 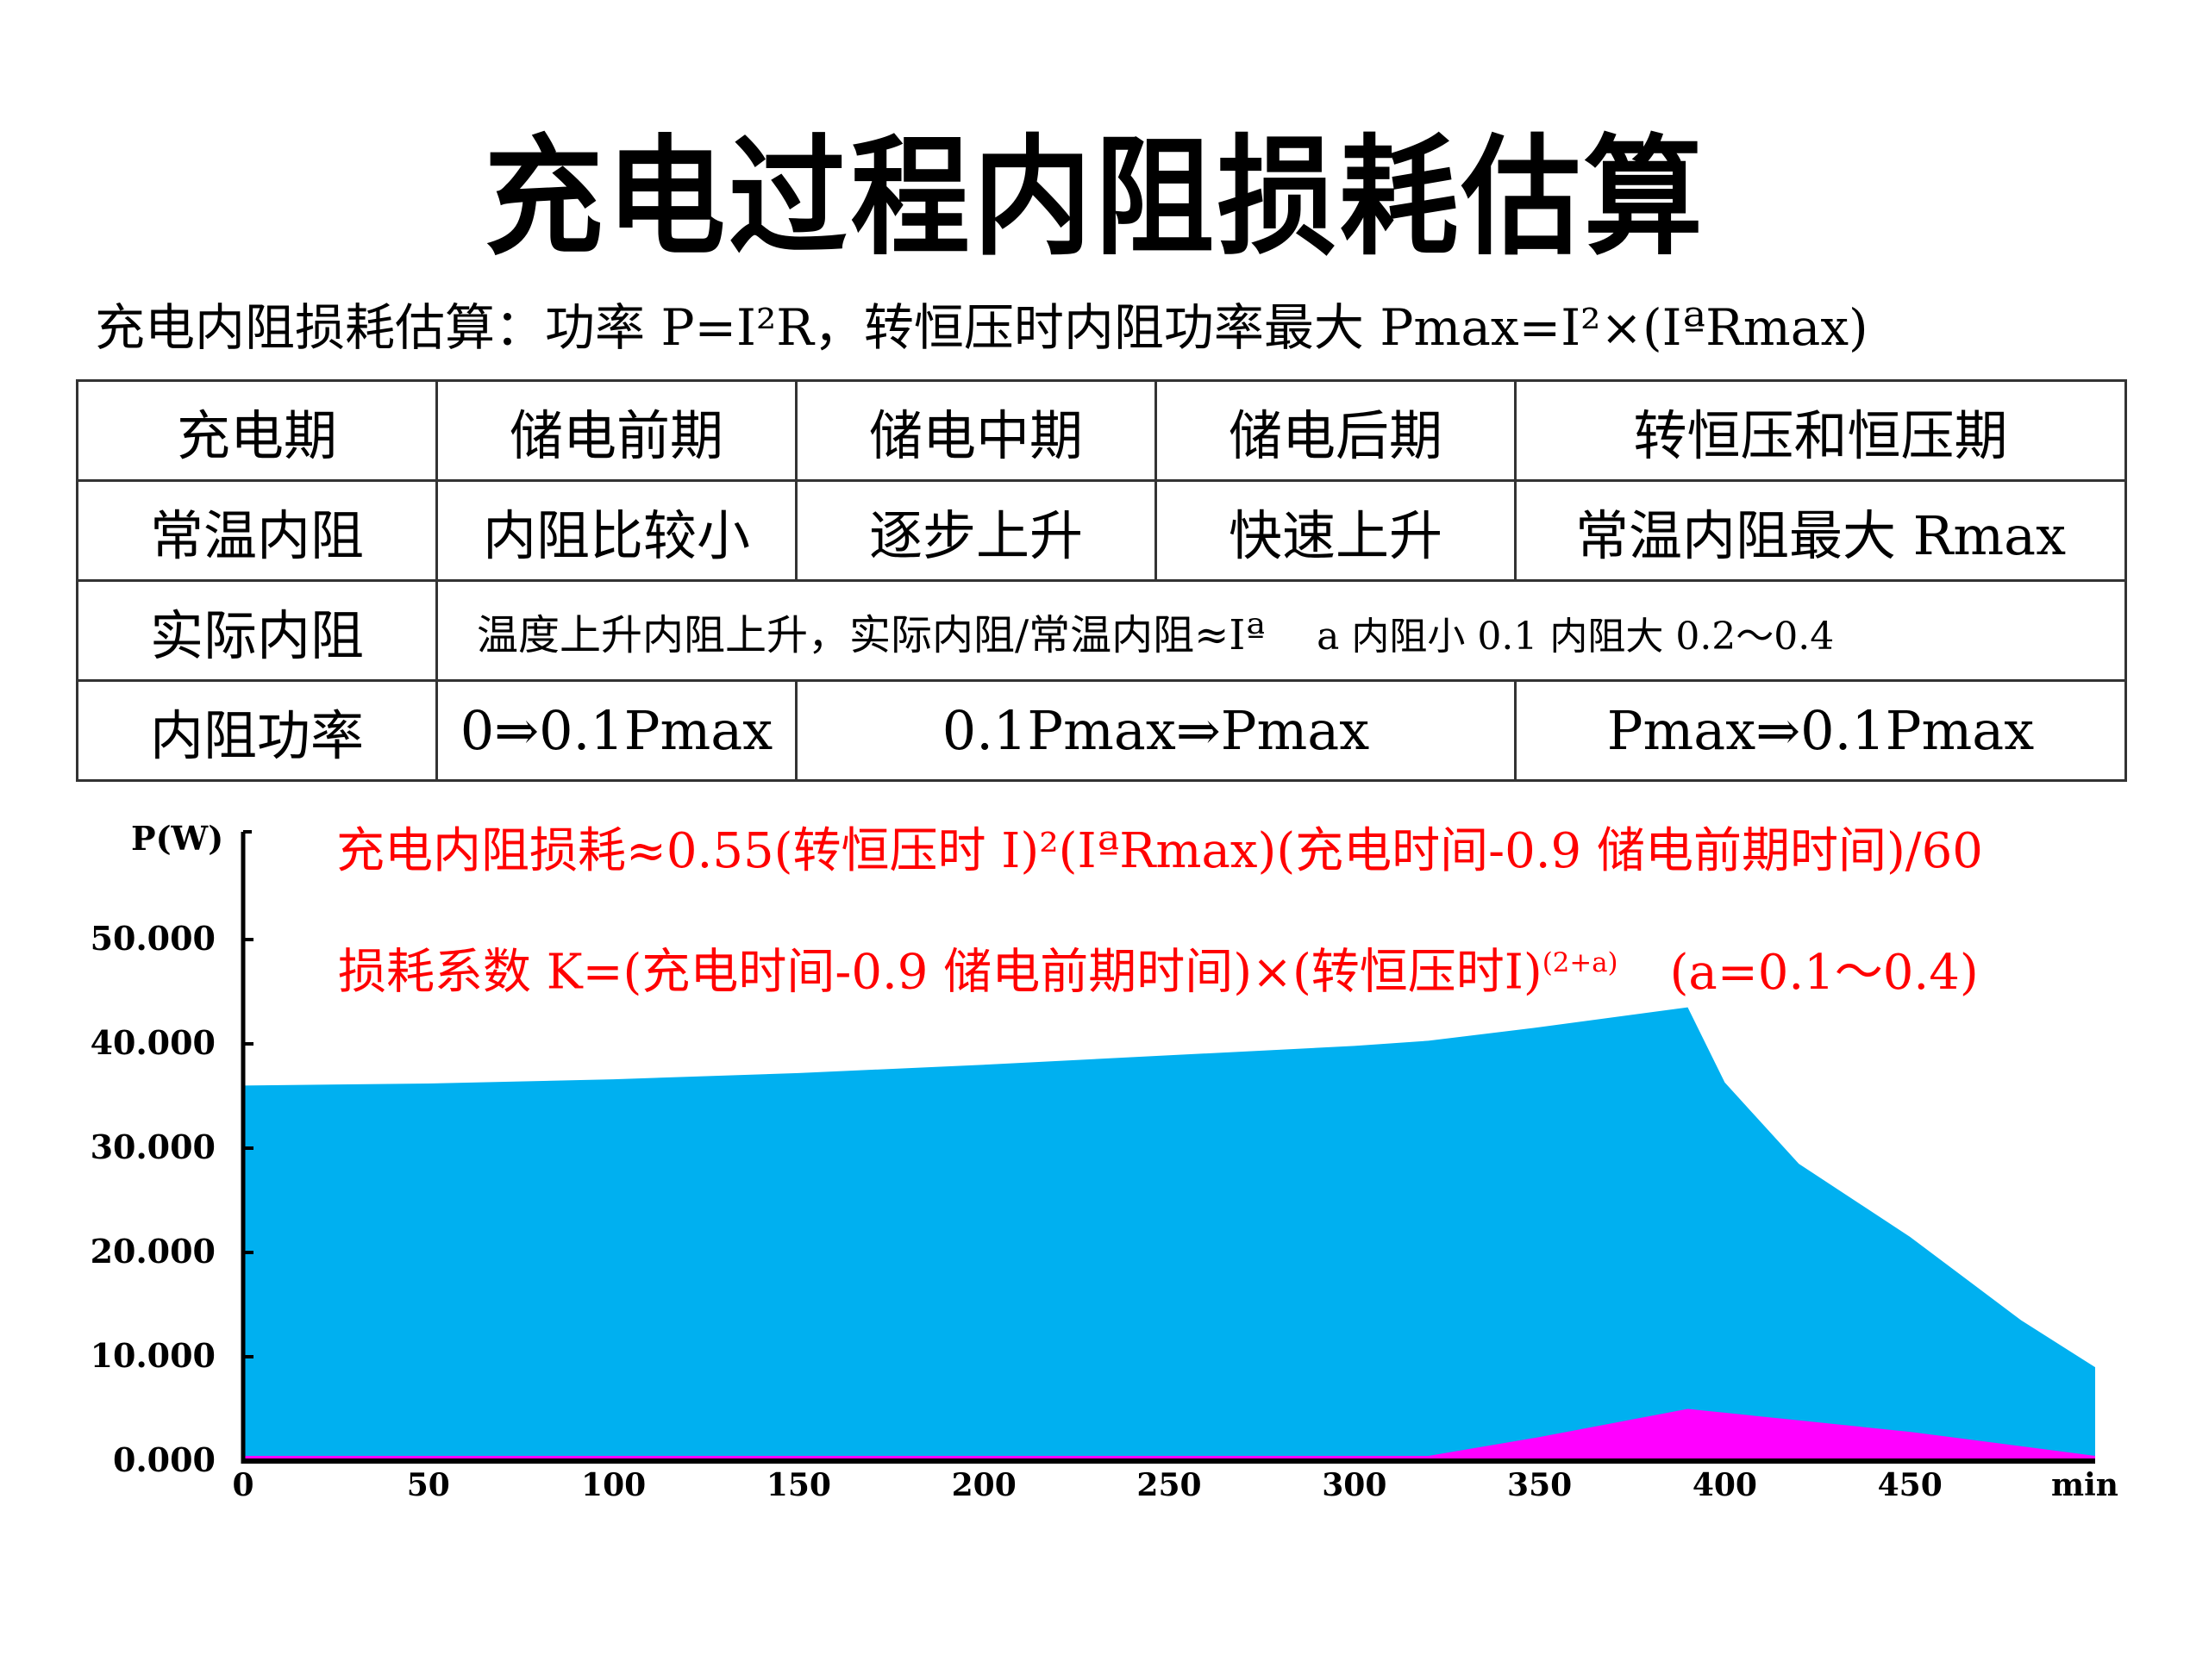 What do you see at coordinates (2085, 1485) in the screenshot?
I see `x-tick-label: min` at bounding box center [2085, 1485].